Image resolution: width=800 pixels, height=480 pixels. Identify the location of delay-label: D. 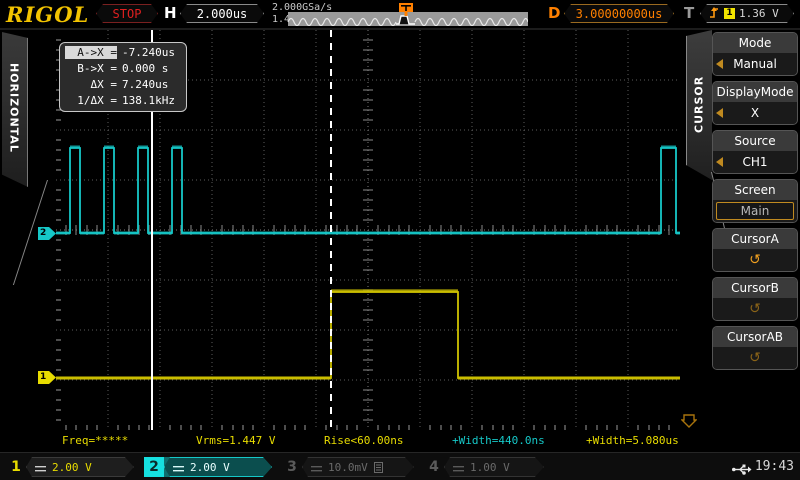
(554, 13).